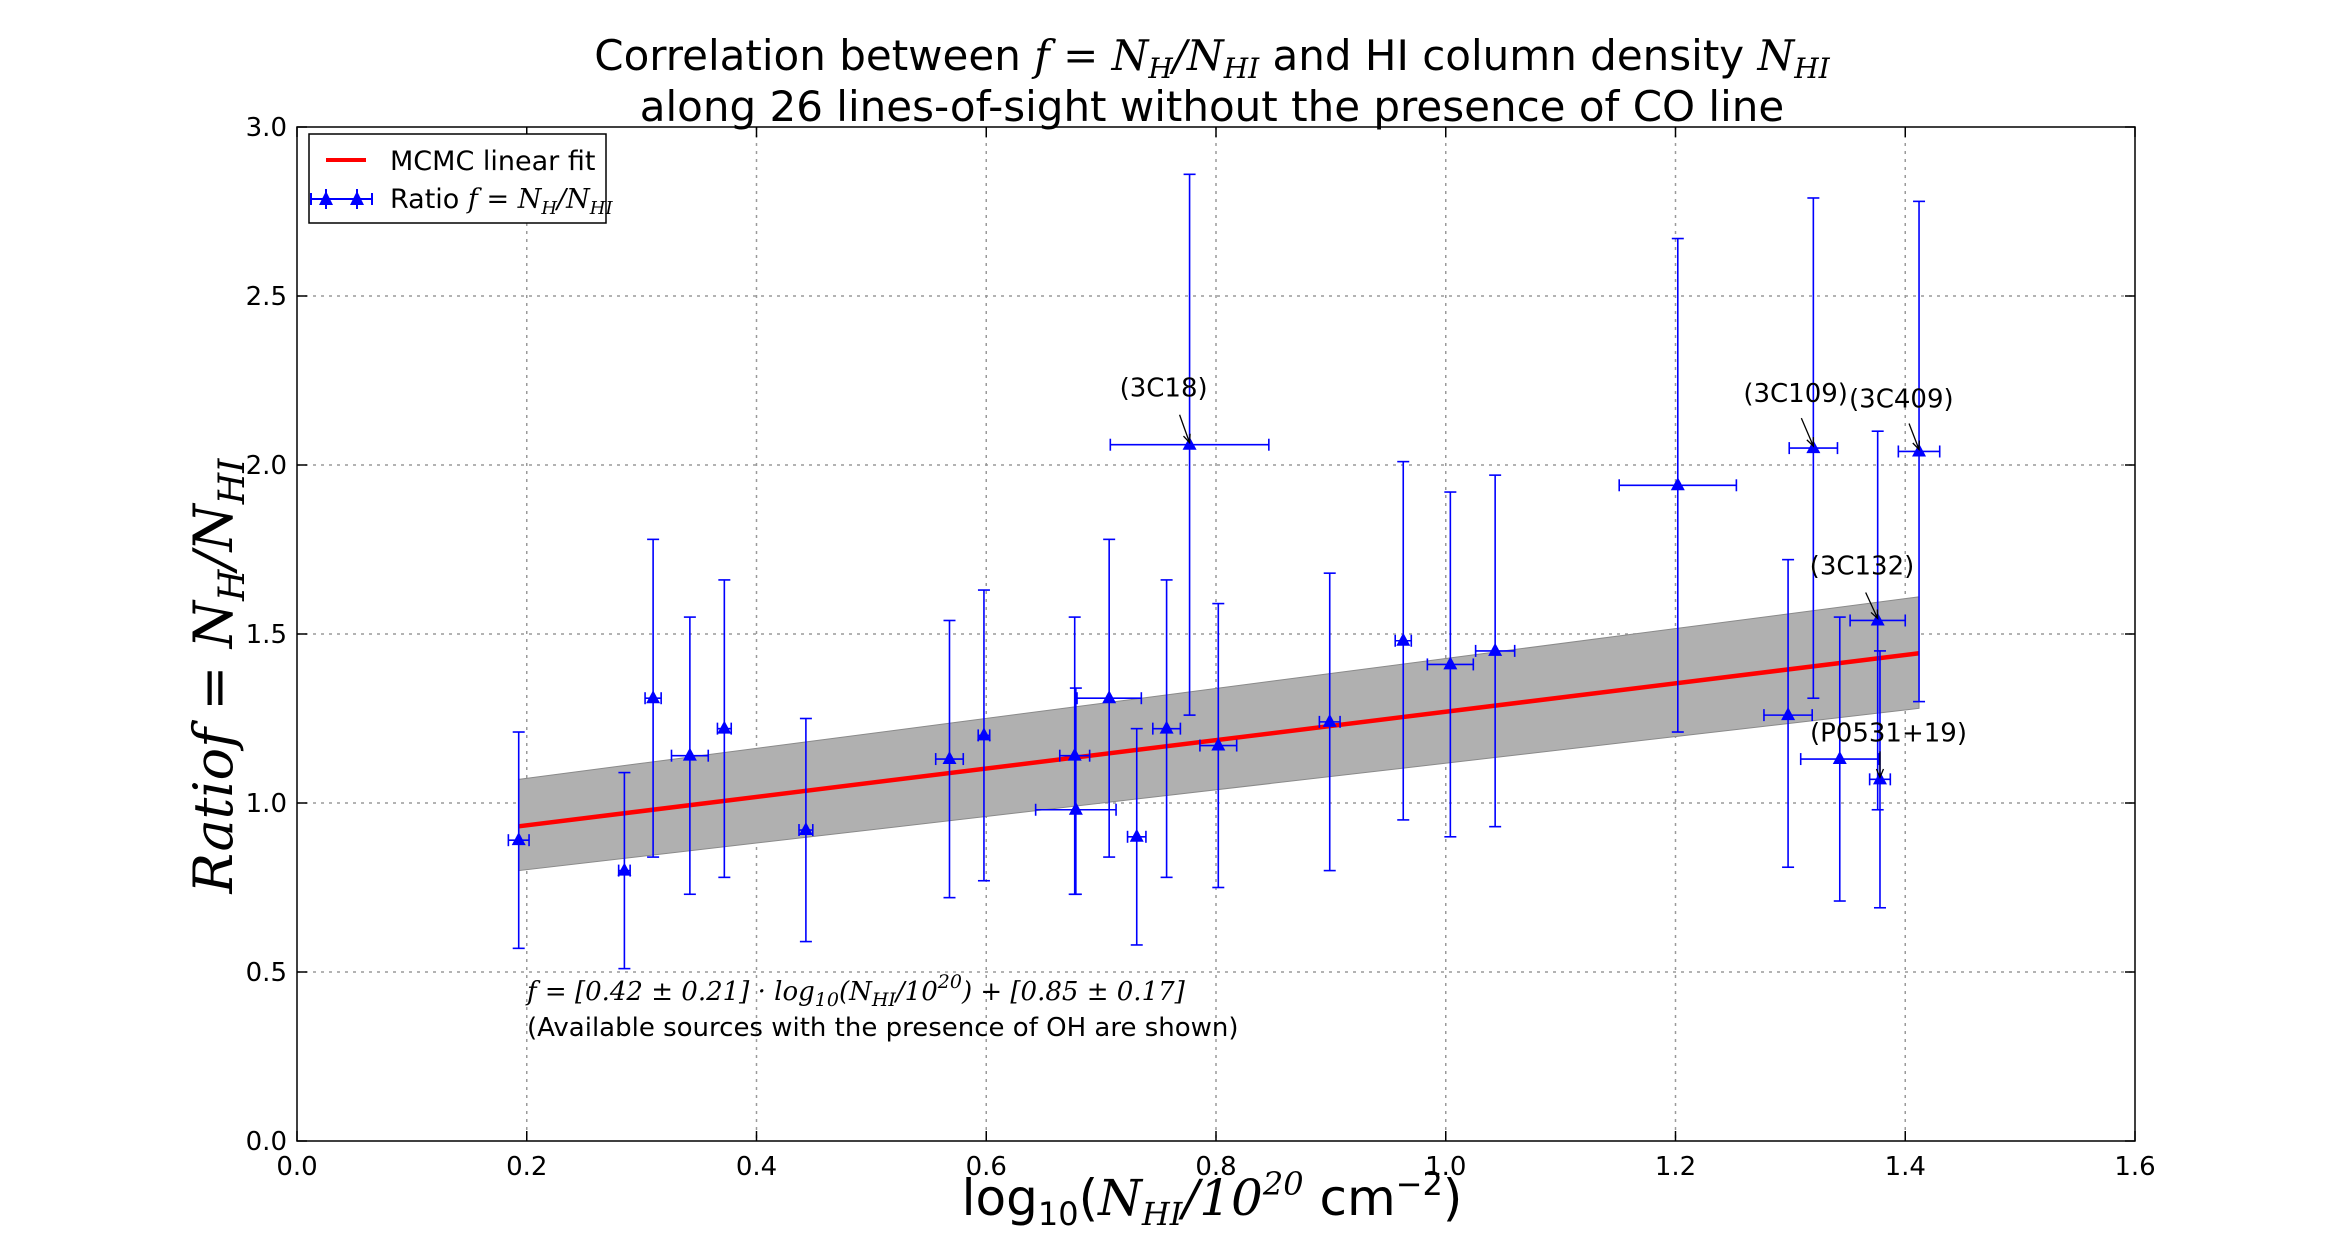 The width and height of the screenshot is (2338, 1255). I want to click on legend-ratio-swatch, so click(341, 199).